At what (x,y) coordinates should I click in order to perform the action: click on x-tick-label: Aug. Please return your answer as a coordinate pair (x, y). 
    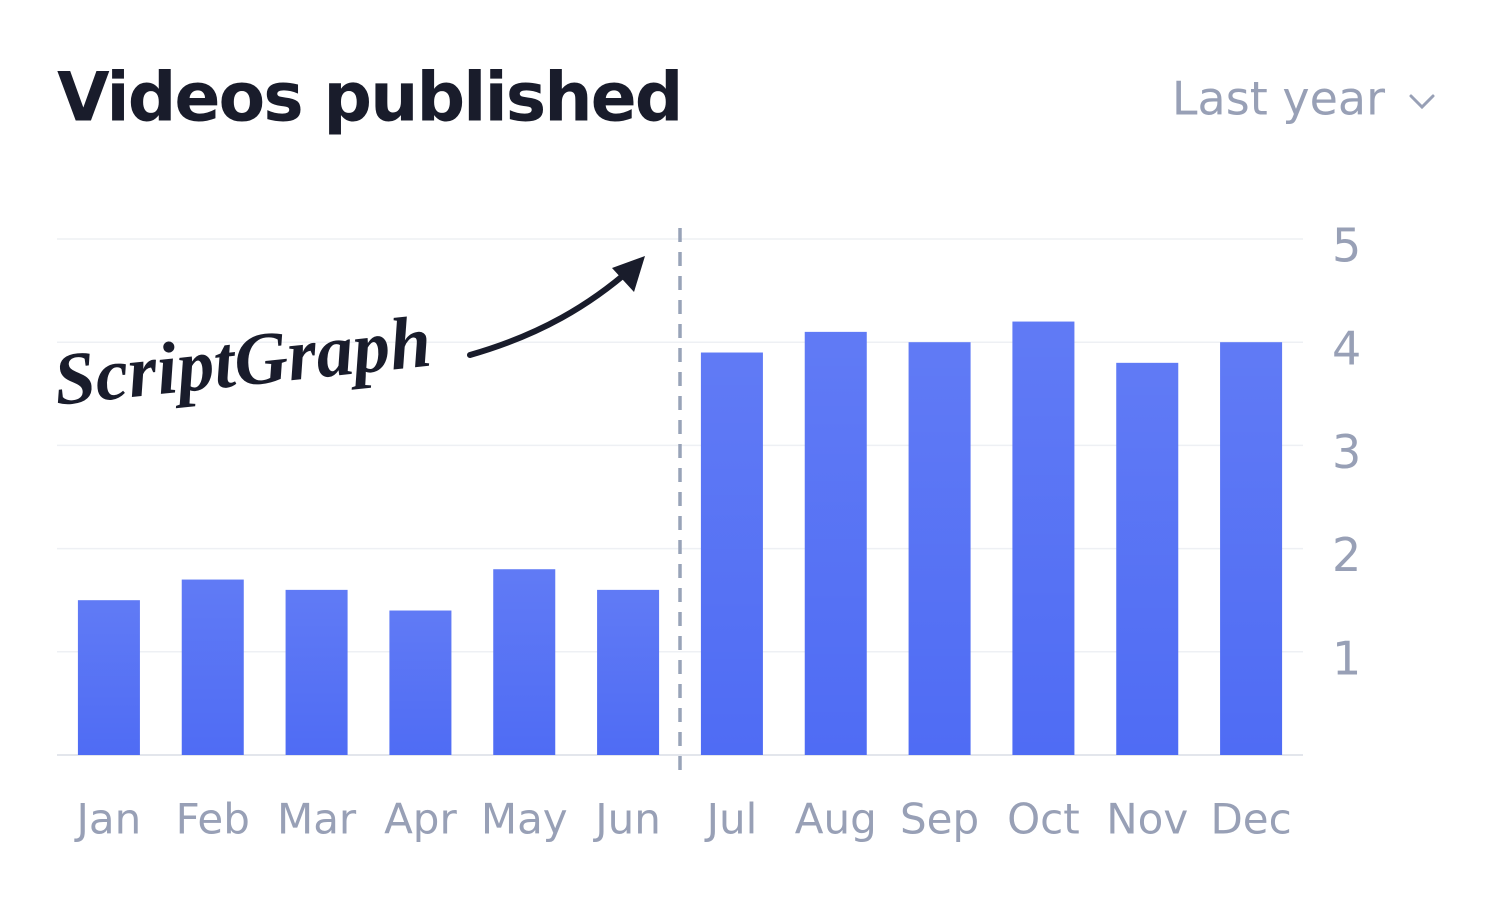
    Looking at the image, I should click on (836, 819).